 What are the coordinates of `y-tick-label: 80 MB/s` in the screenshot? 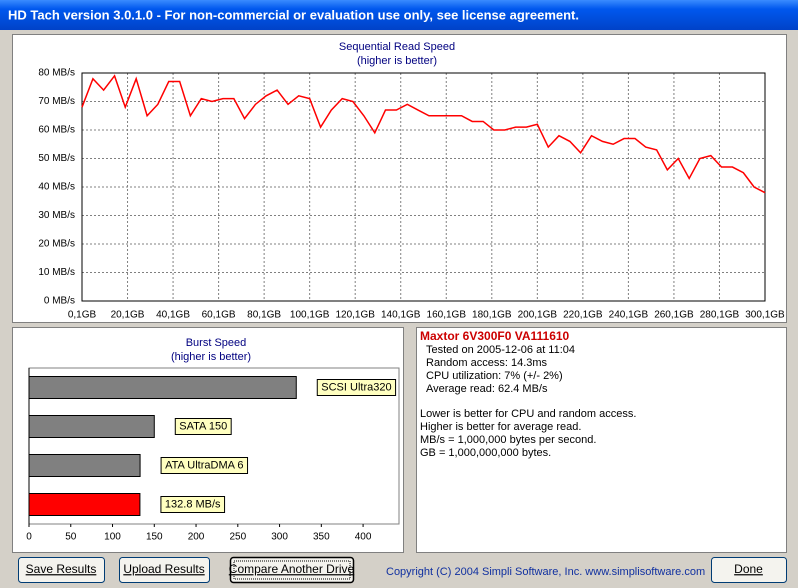 It's located at (56, 73).